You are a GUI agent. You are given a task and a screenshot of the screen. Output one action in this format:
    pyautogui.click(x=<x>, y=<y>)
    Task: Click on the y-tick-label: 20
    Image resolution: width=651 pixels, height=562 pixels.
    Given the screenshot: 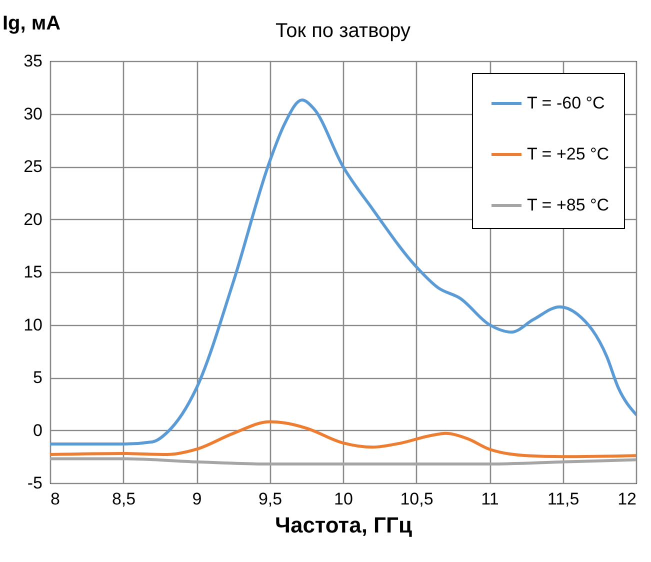 What is the action you would take?
    pyautogui.click(x=33, y=219)
    